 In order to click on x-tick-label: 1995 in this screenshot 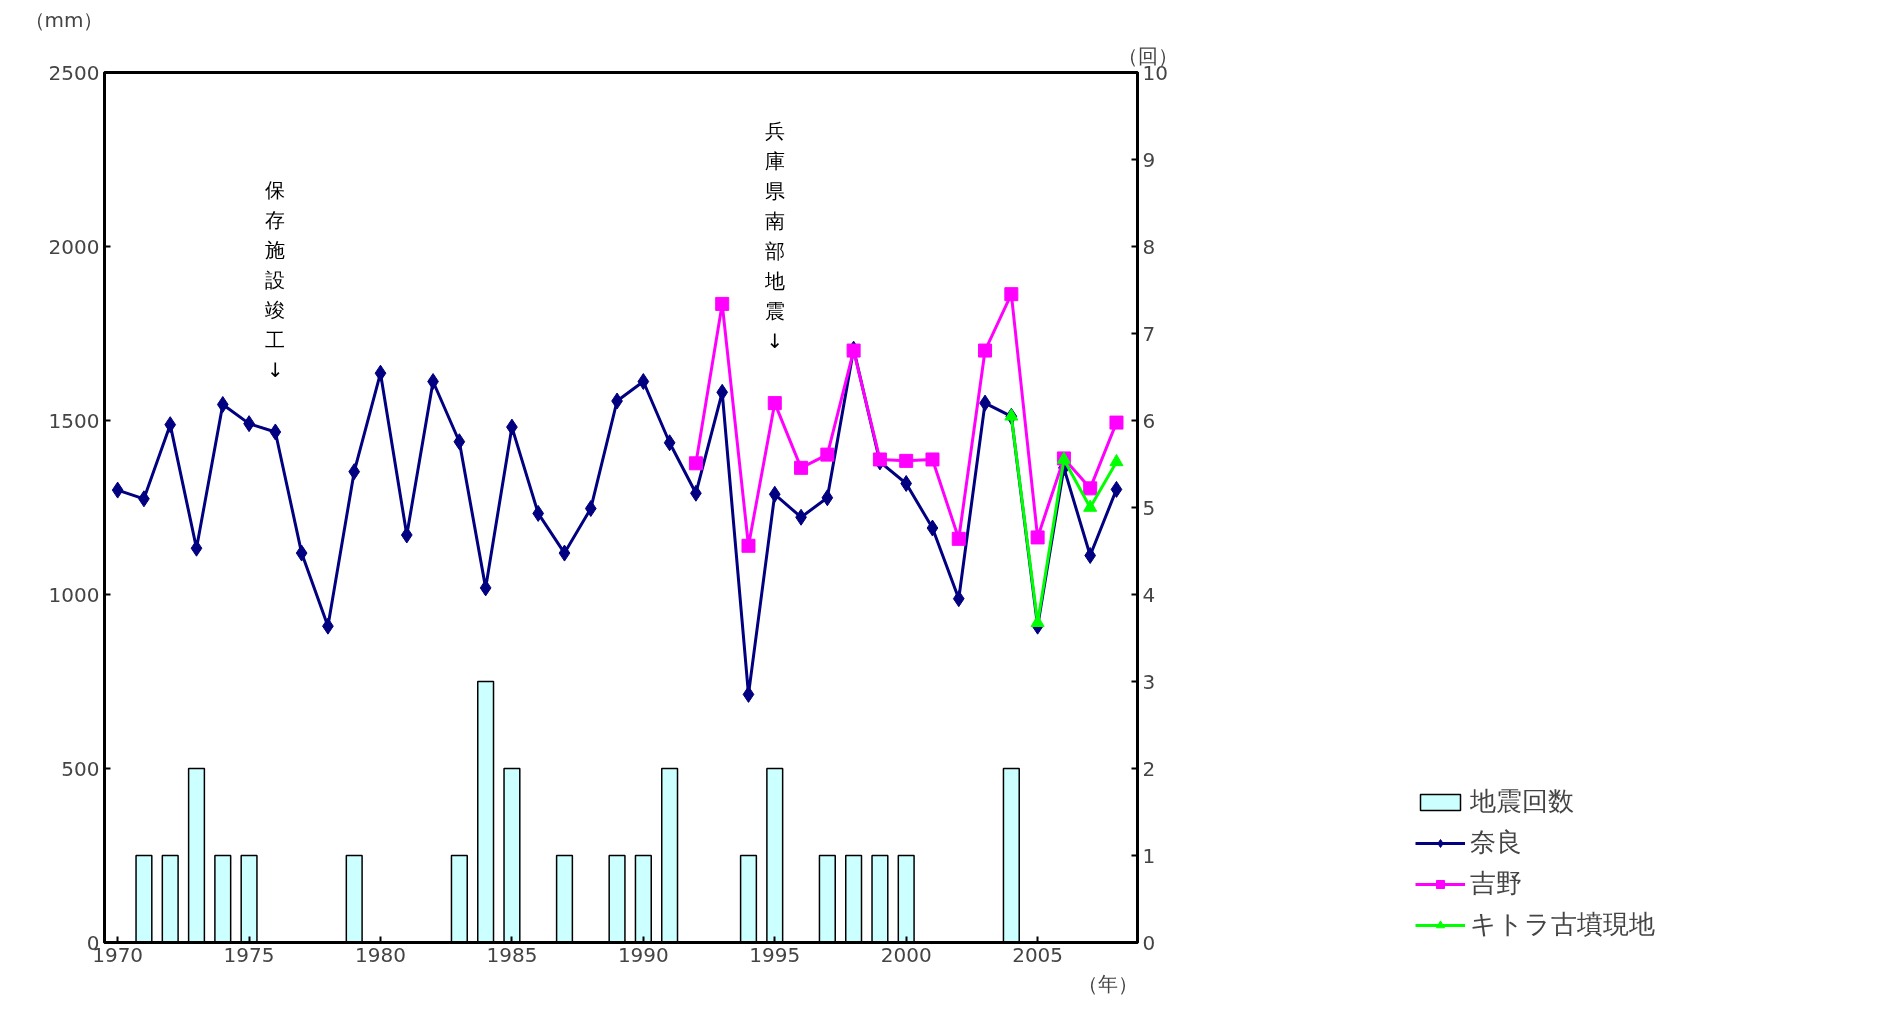, I will do `click(775, 954)`.